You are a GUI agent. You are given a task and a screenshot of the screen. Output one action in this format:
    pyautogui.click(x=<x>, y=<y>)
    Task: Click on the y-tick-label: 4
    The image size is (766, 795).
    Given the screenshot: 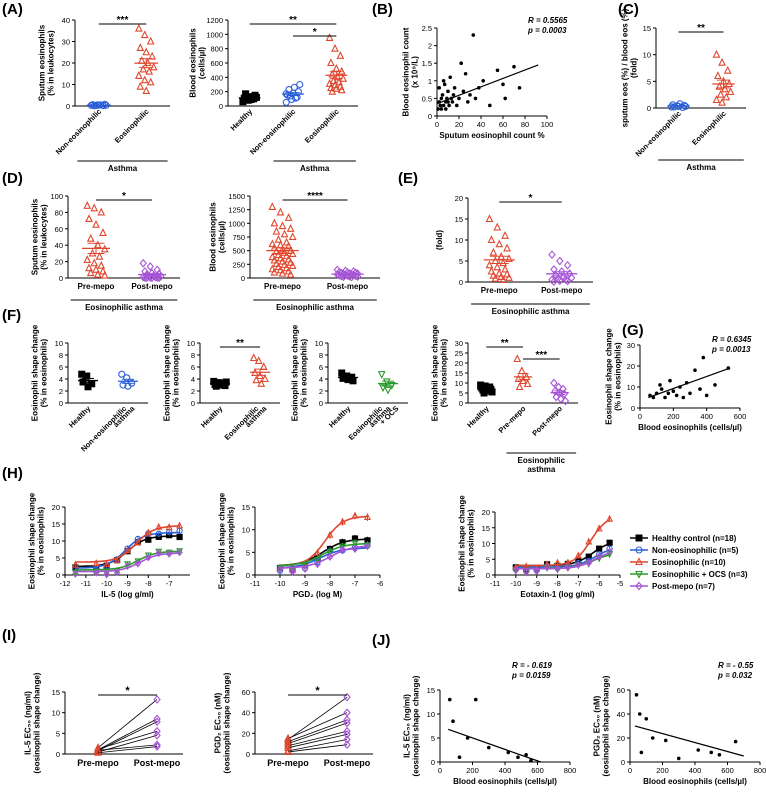 What is the action you would take?
    pyautogui.click(x=61, y=379)
    